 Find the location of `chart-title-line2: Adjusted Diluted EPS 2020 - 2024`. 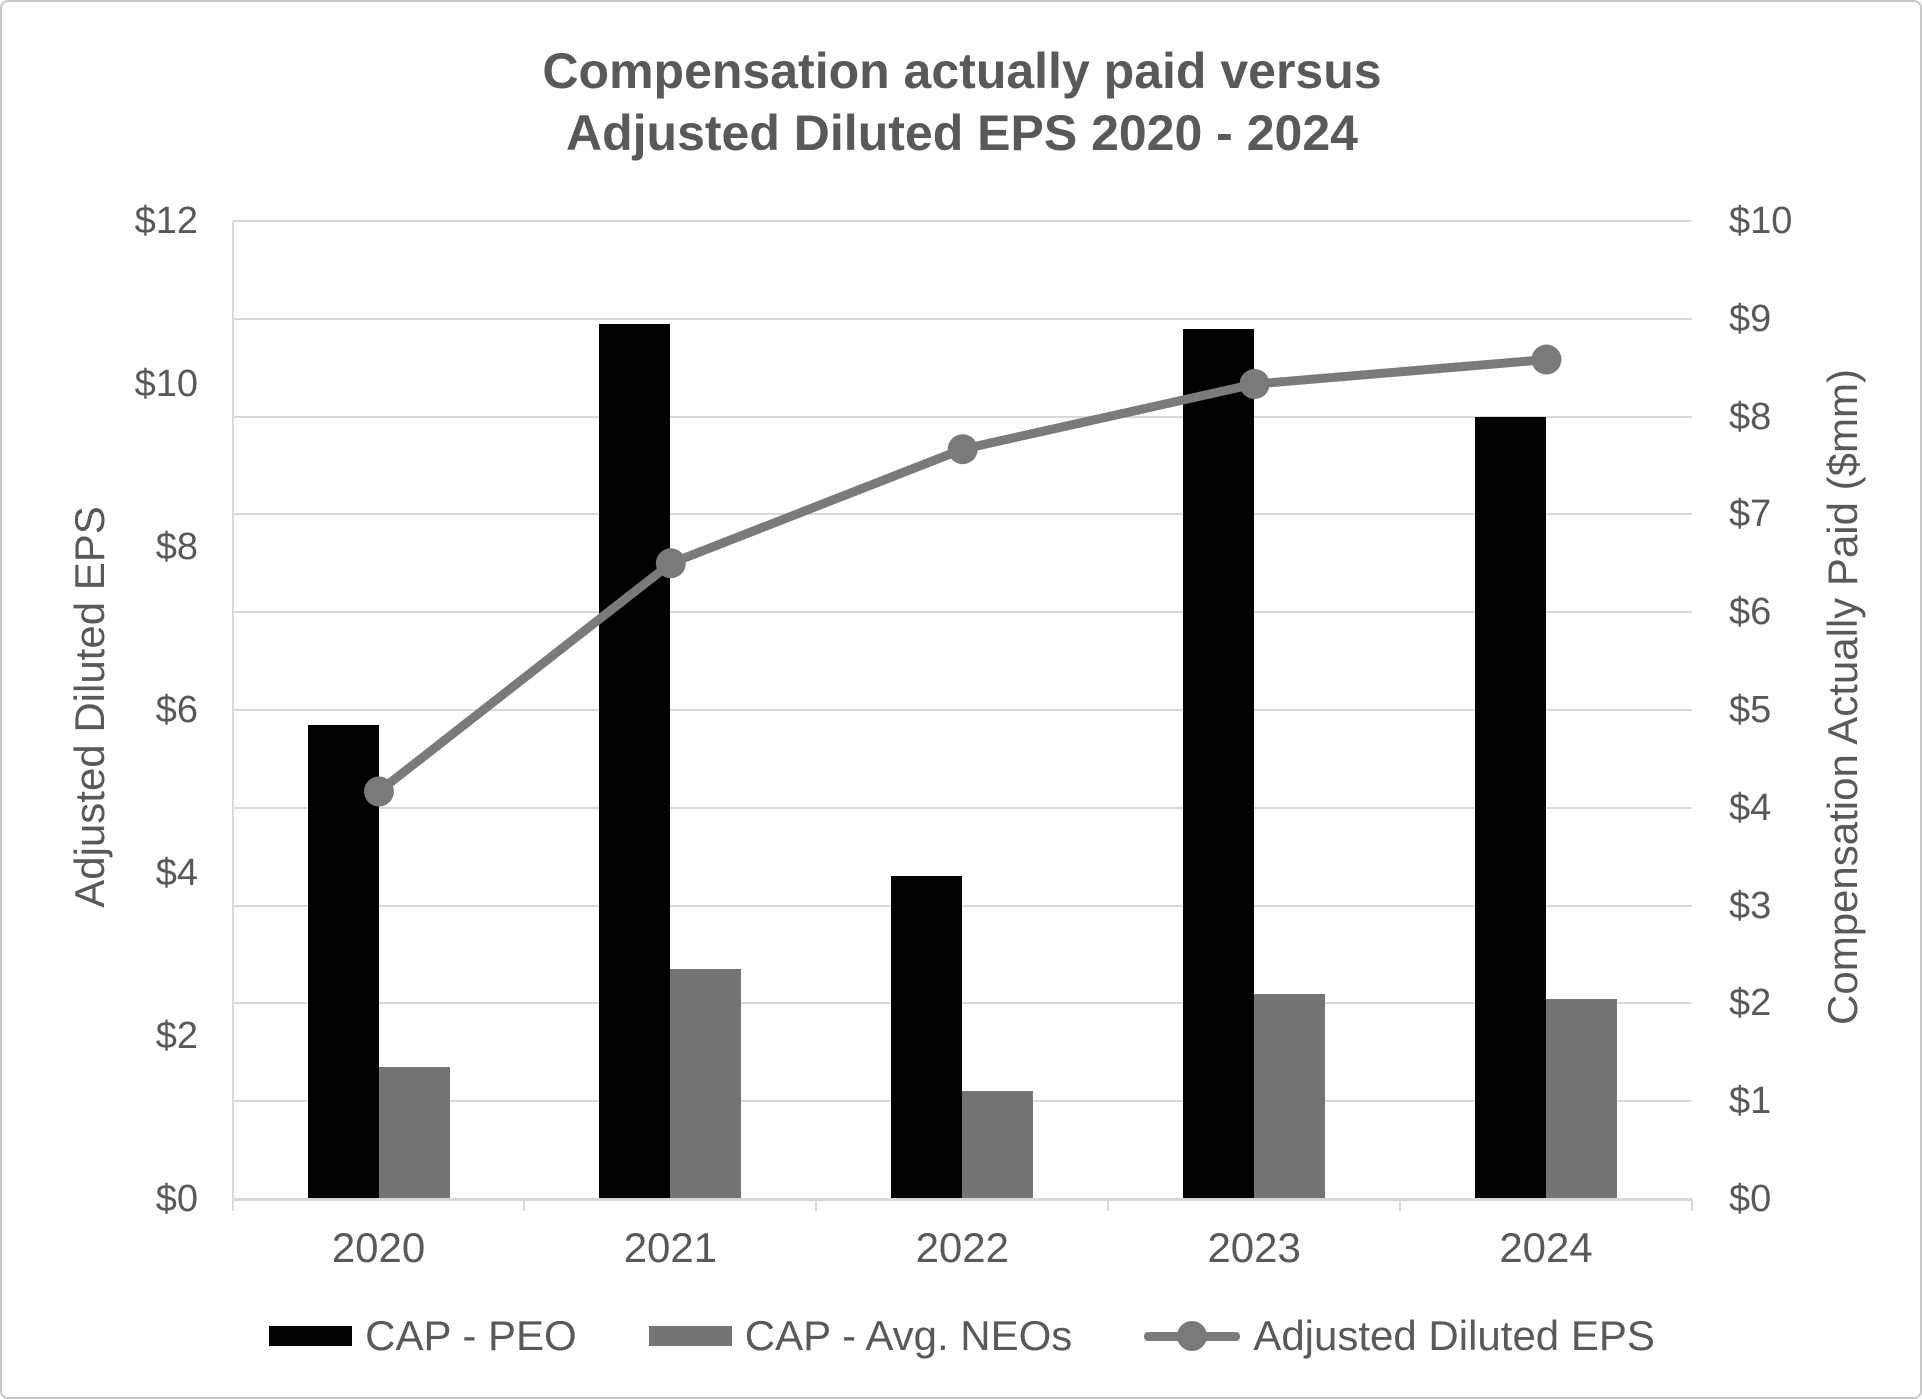

chart-title-line2: Adjusted Diluted EPS 2020 - 2024 is located at coordinates (962, 133).